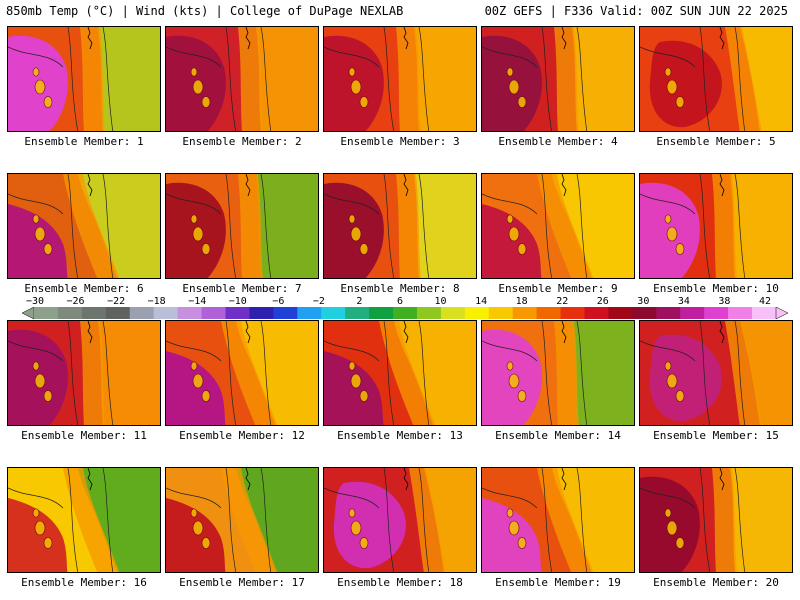 The height and width of the screenshot is (600, 800). Describe the element at coordinates (84, 582) in the screenshot. I see `ensemble-member-label: Ensemble Member: 16` at that location.